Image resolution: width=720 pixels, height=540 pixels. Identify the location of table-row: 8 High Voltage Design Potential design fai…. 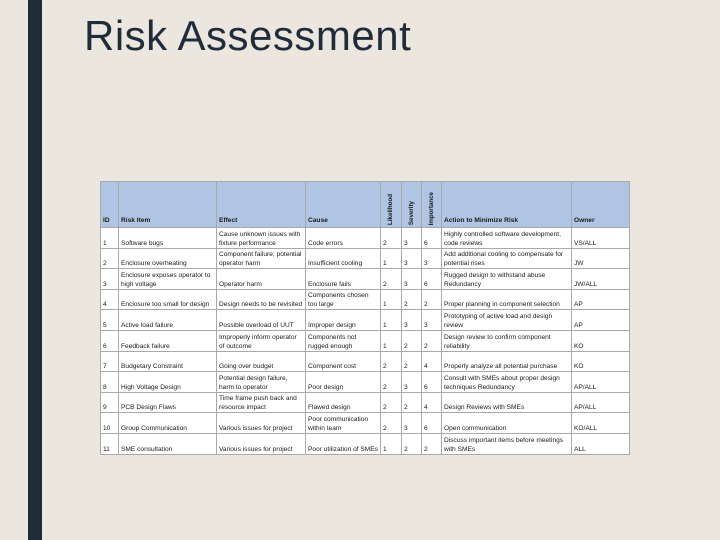
(365, 382).